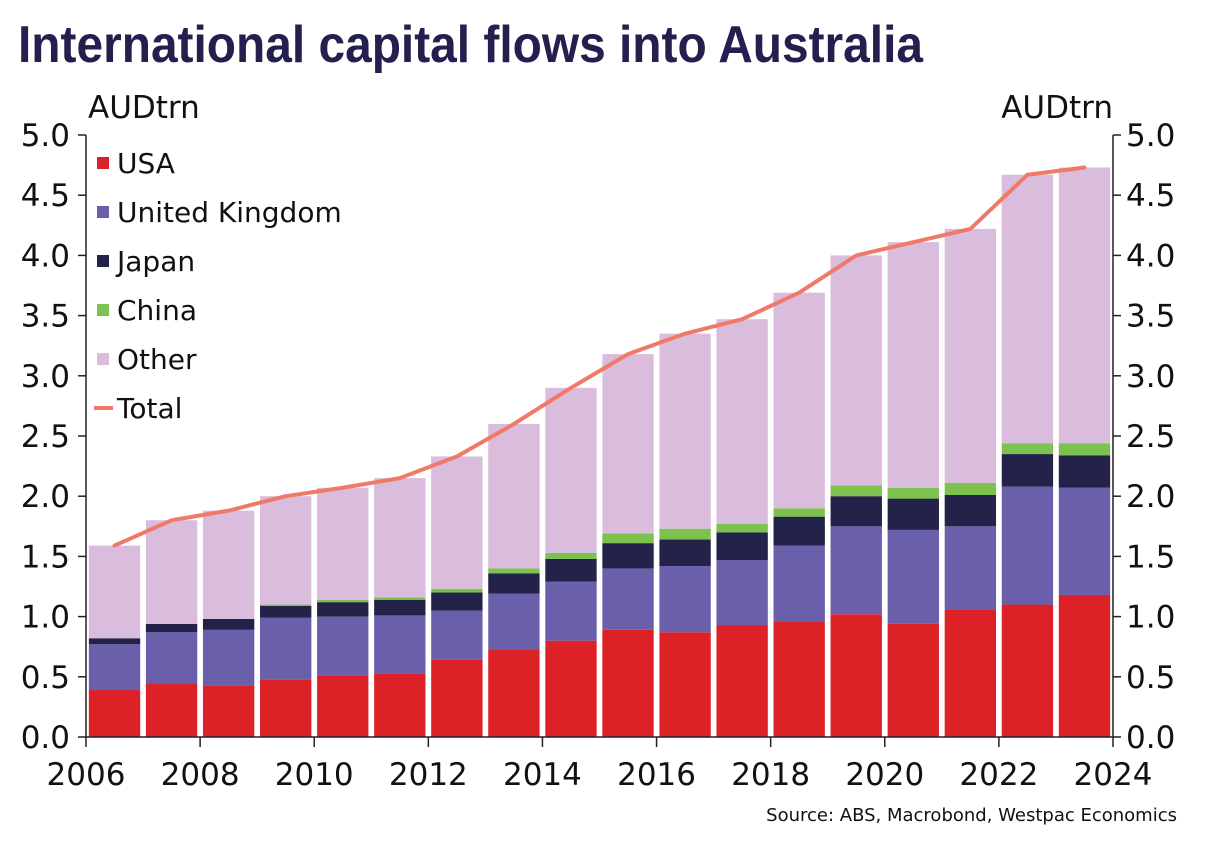 Image resolution: width=1226 pixels, height=841 pixels. Describe the element at coordinates (628, 599) in the screenshot. I see `bar-united-kingdom-2015` at that location.